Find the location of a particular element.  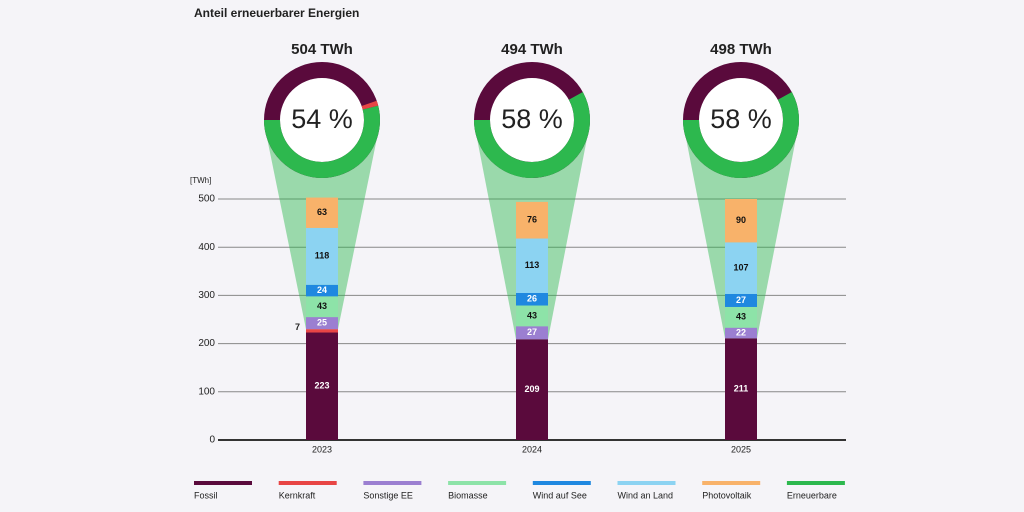

y-tick-label: 400 is located at coordinates (206, 247).